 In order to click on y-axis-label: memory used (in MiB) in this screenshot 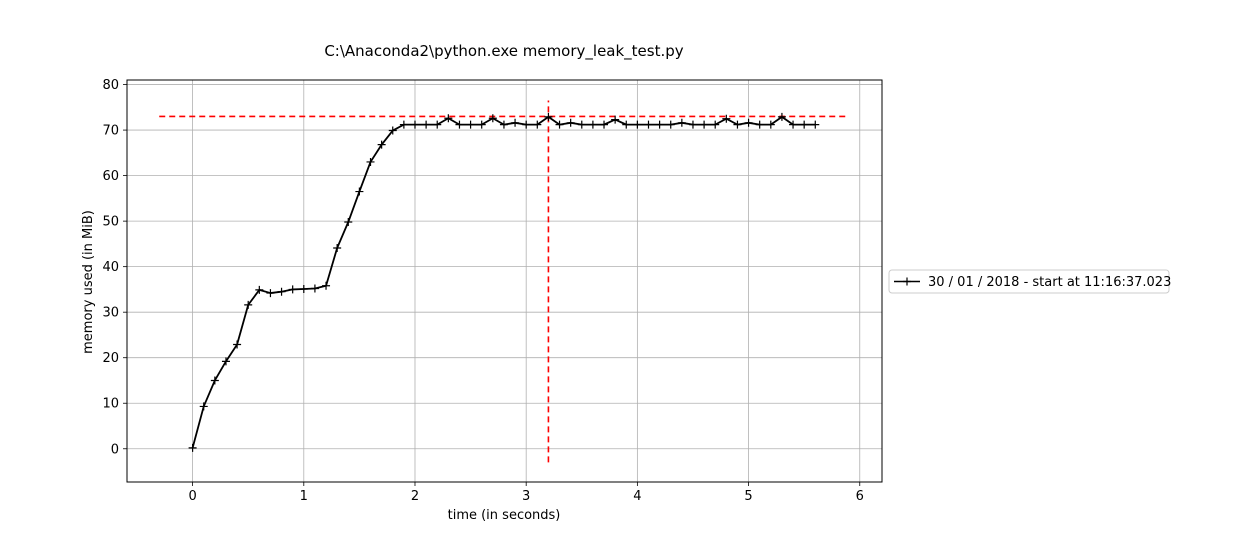, I will do `click(88, 282)`.